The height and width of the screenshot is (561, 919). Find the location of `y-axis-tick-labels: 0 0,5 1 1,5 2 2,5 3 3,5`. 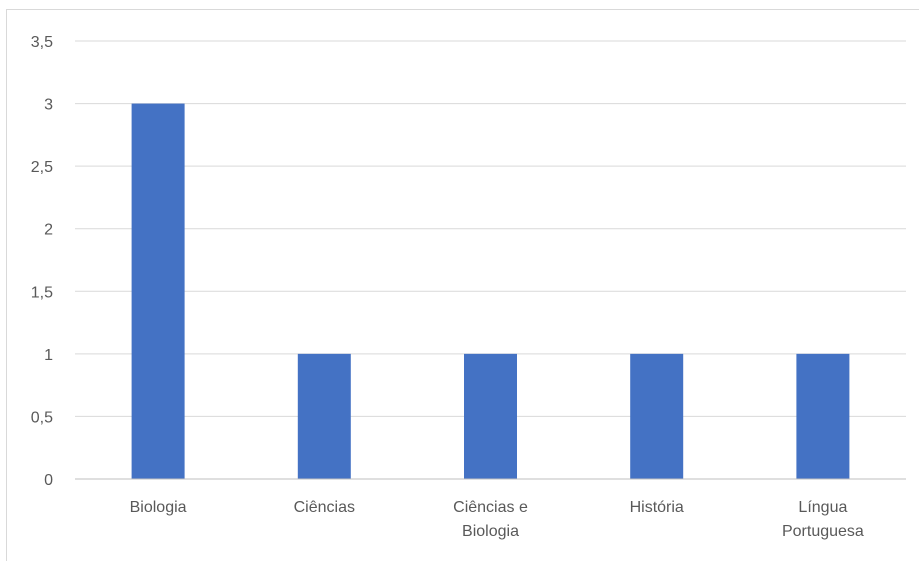

y-axis-tick-labels: 0 0,5 1 1,5 2 2,5 3 3,5 is located at coordinates (42, 261).